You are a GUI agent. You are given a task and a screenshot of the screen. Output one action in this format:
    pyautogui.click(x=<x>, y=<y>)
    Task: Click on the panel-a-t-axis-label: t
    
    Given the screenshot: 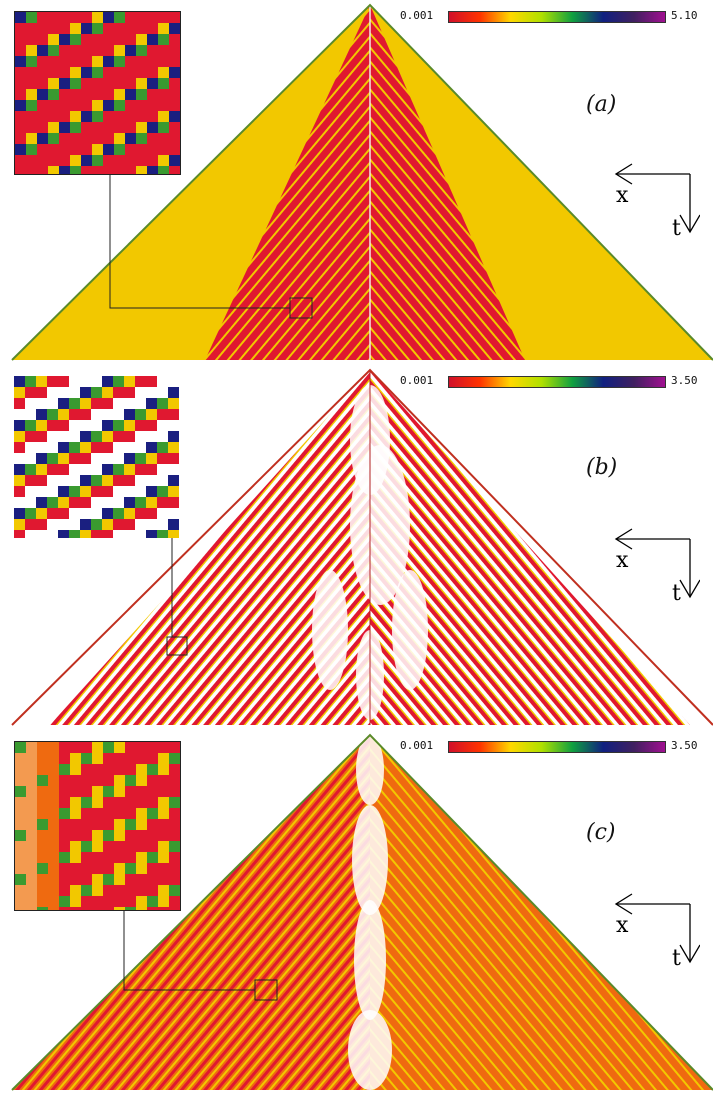 What is the action you would take?
    pyautogui.click(x=676, y=228)
    